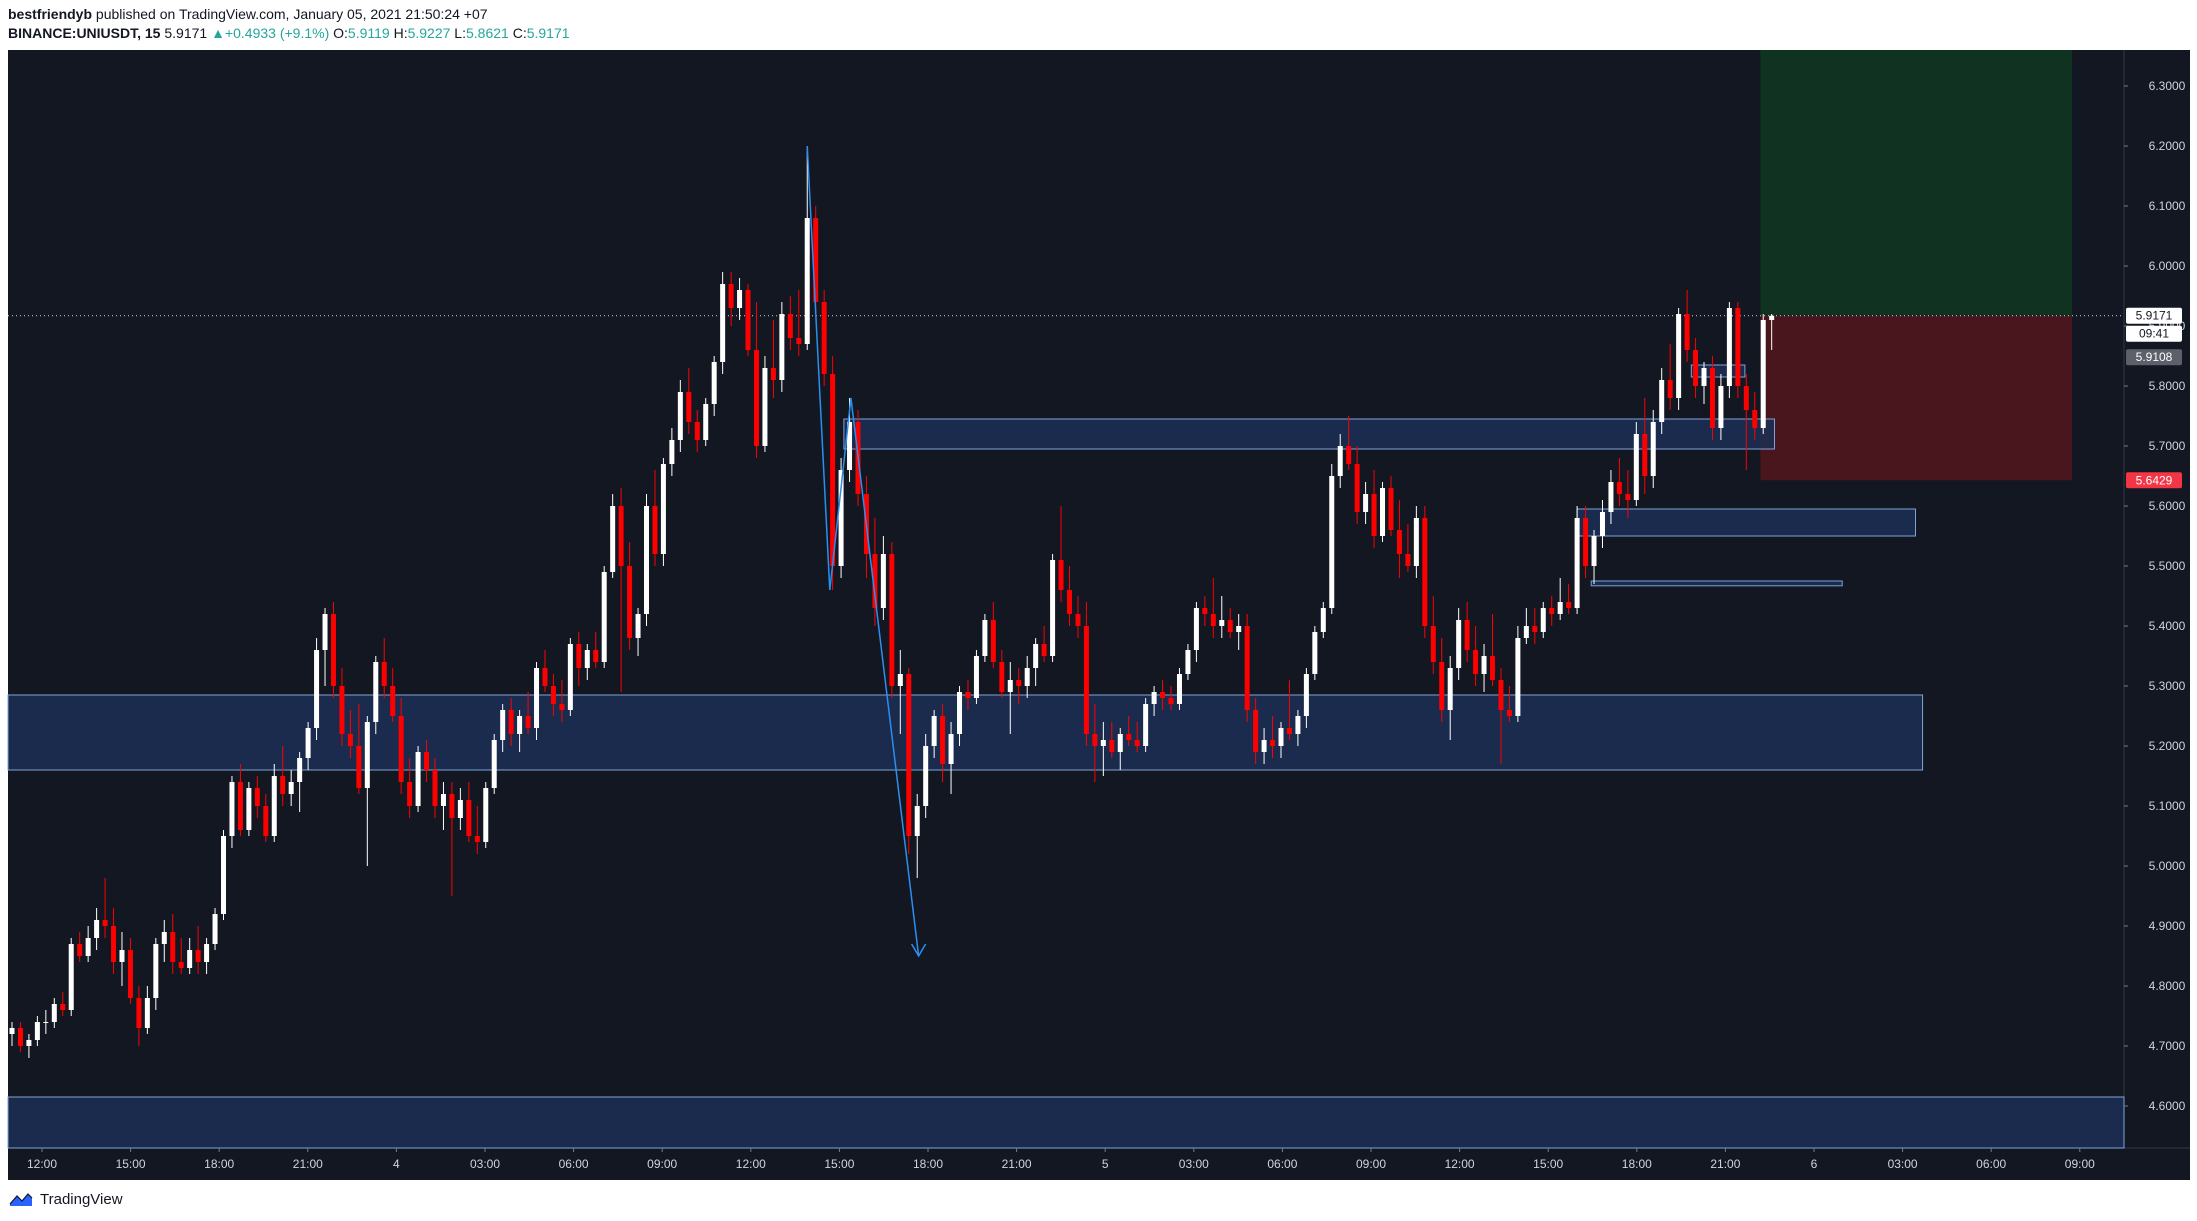  Describe the element at coordinates (21, 1199) in the screenshot. I see `tradingview-logo-icon` at that location.